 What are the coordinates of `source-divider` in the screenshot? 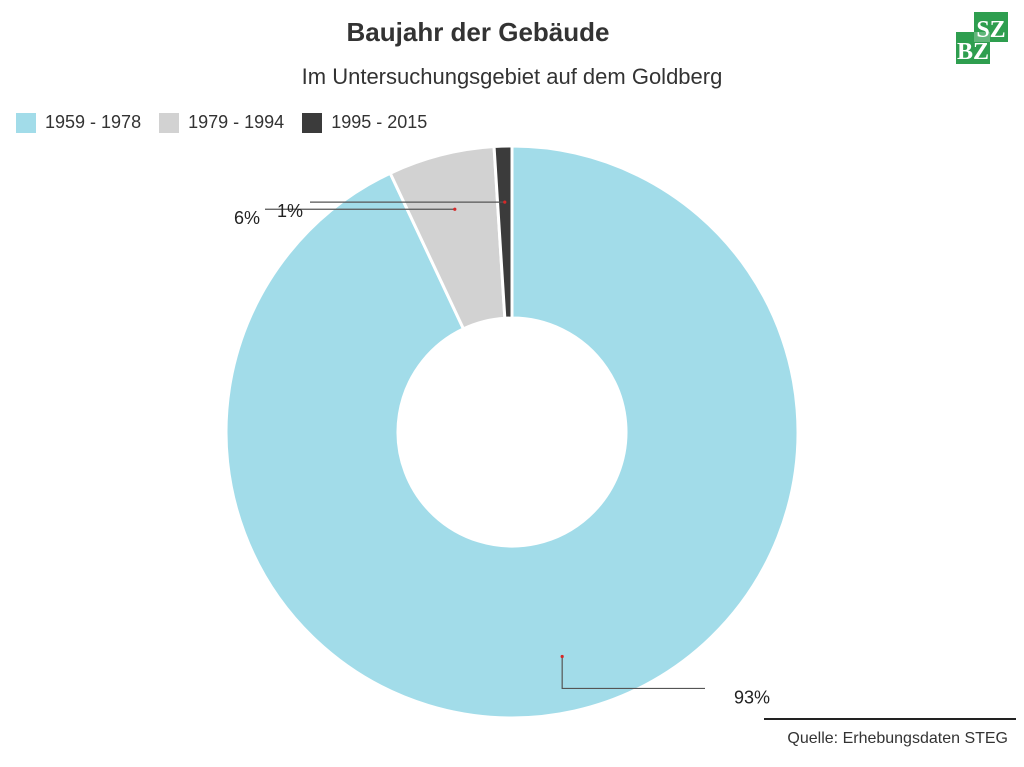 It's located at (890, 719).